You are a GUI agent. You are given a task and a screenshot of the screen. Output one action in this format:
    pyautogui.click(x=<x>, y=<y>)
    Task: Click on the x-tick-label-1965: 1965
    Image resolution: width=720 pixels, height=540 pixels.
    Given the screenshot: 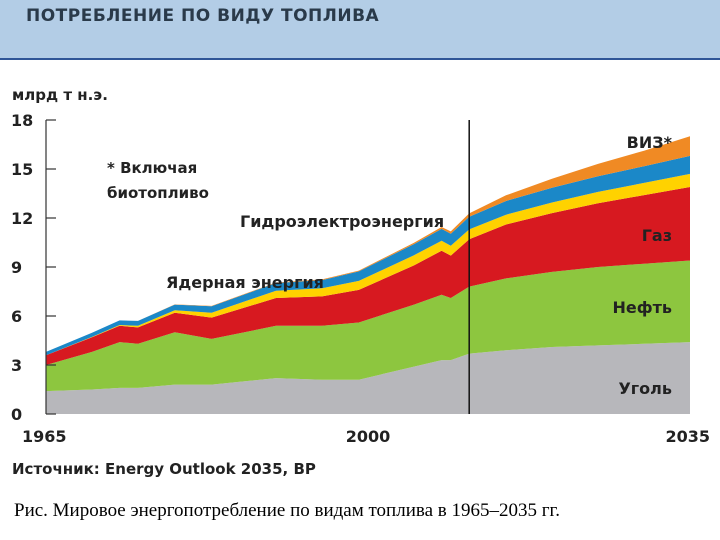 What is the action you would take?
    pyautogui.click(x=44, y=436)
    